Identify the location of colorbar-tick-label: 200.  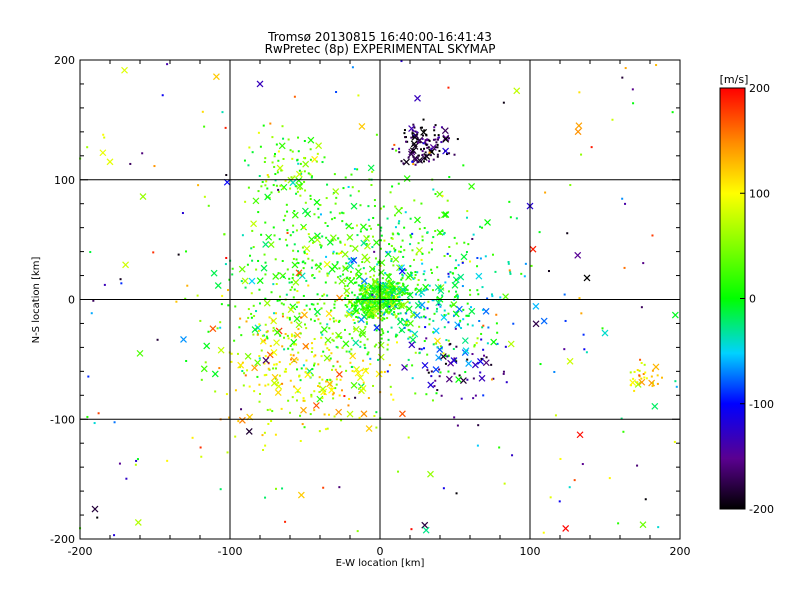
(759, 88).